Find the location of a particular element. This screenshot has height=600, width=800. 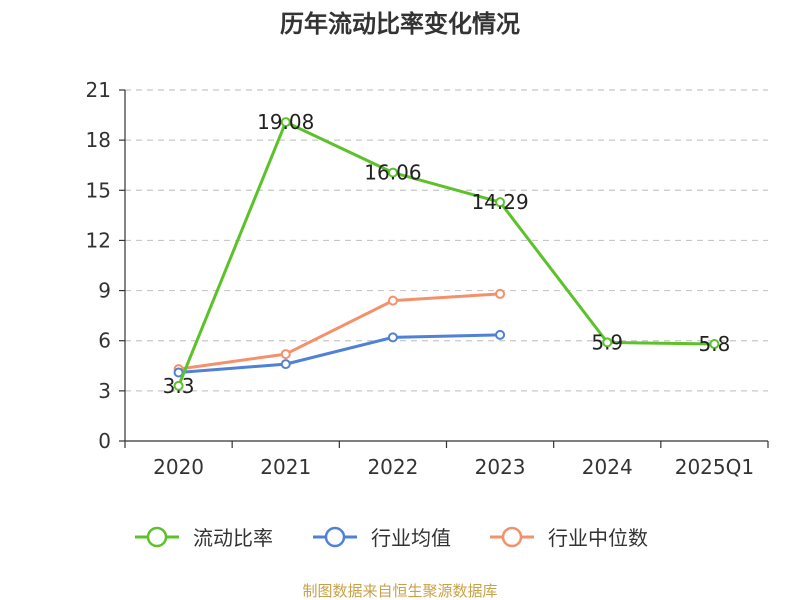

legend-item: 流动比率 is located at coordinates (204, 538).